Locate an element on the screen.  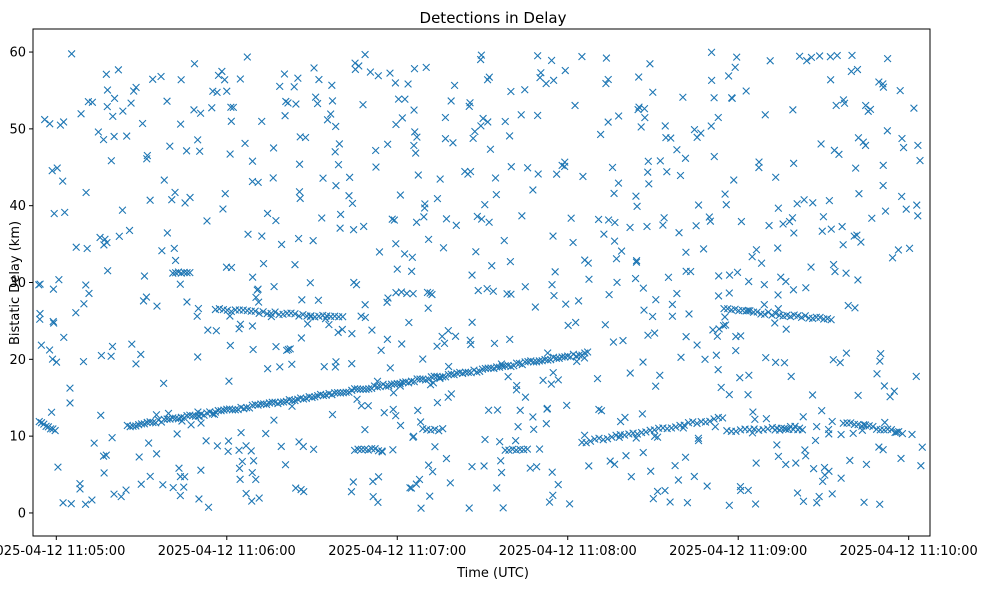
y-tick-label: 0 is located at coordinates (22, 513).